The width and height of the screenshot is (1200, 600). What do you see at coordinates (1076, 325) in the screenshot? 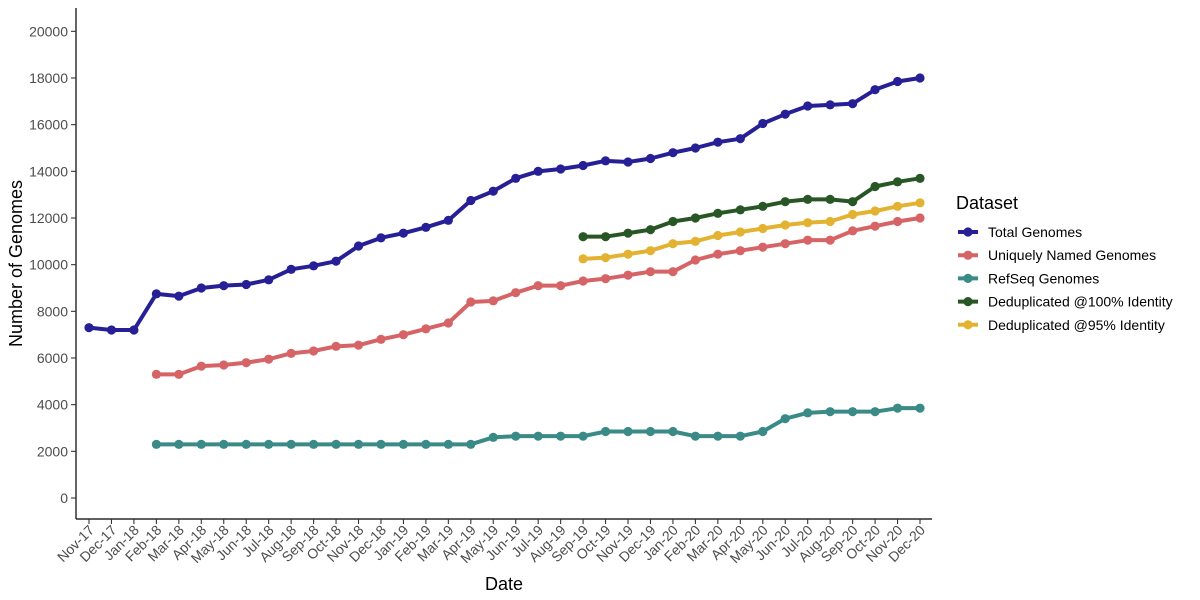
I see `legend-label: Deduplicated @95% Identity` at bounding box center [1076, 325].